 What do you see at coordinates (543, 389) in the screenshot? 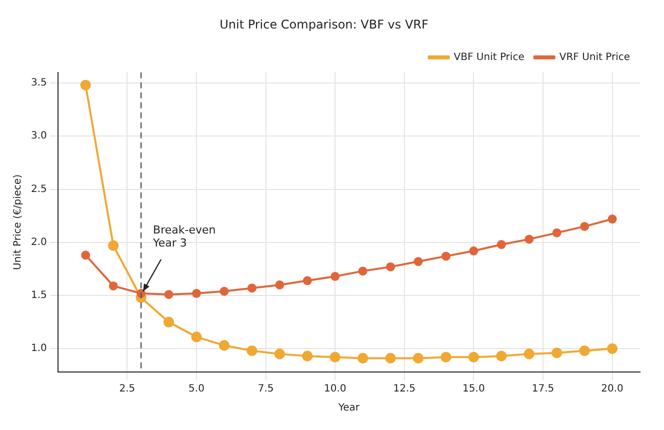
I see `x-tick-label: 17.5` at bounding box center [543, 389].